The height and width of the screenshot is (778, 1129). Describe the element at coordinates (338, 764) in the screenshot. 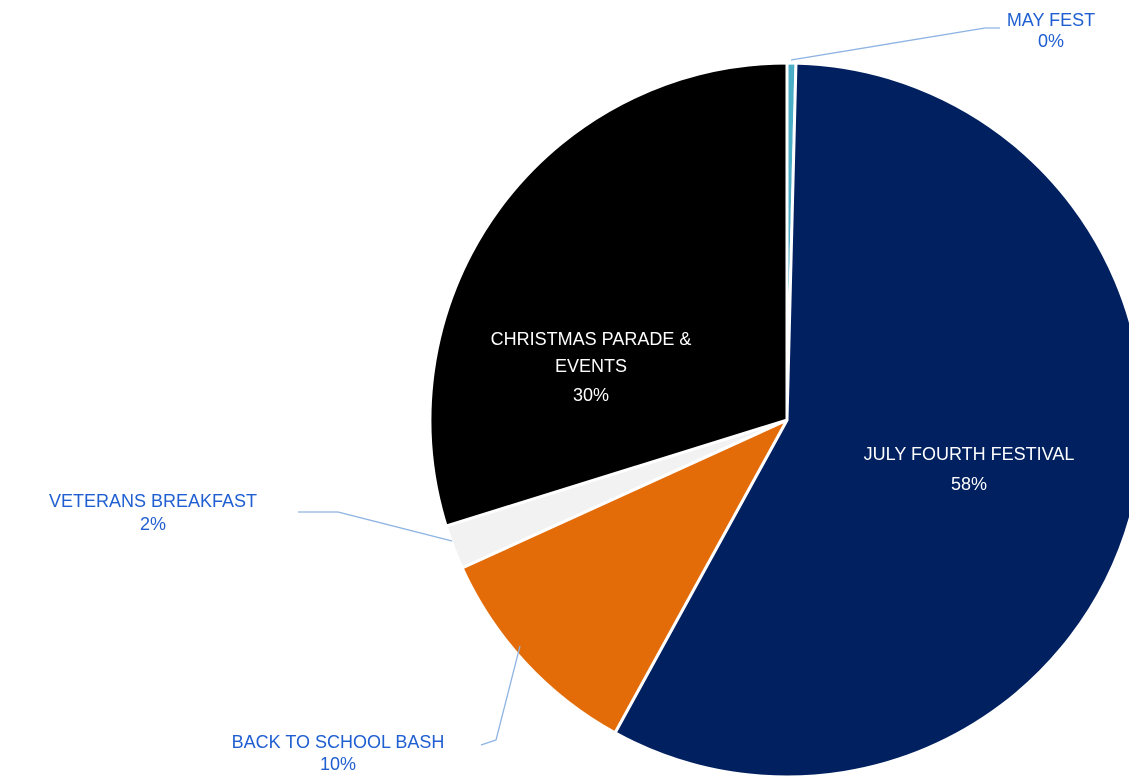

I see `percent-label-back-to-school-bash: 10%` at that location.